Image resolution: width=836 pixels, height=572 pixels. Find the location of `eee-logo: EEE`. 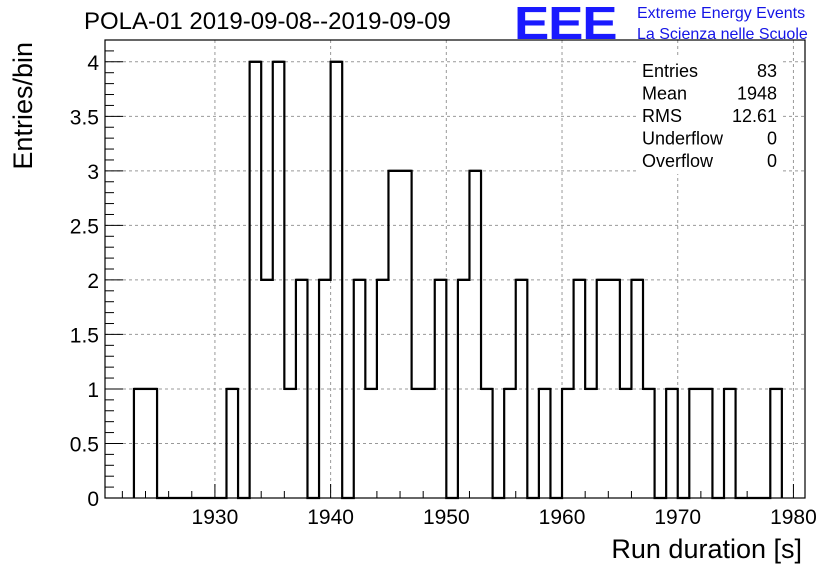

eee-logo: EEE is located at coordinates (566, 24).